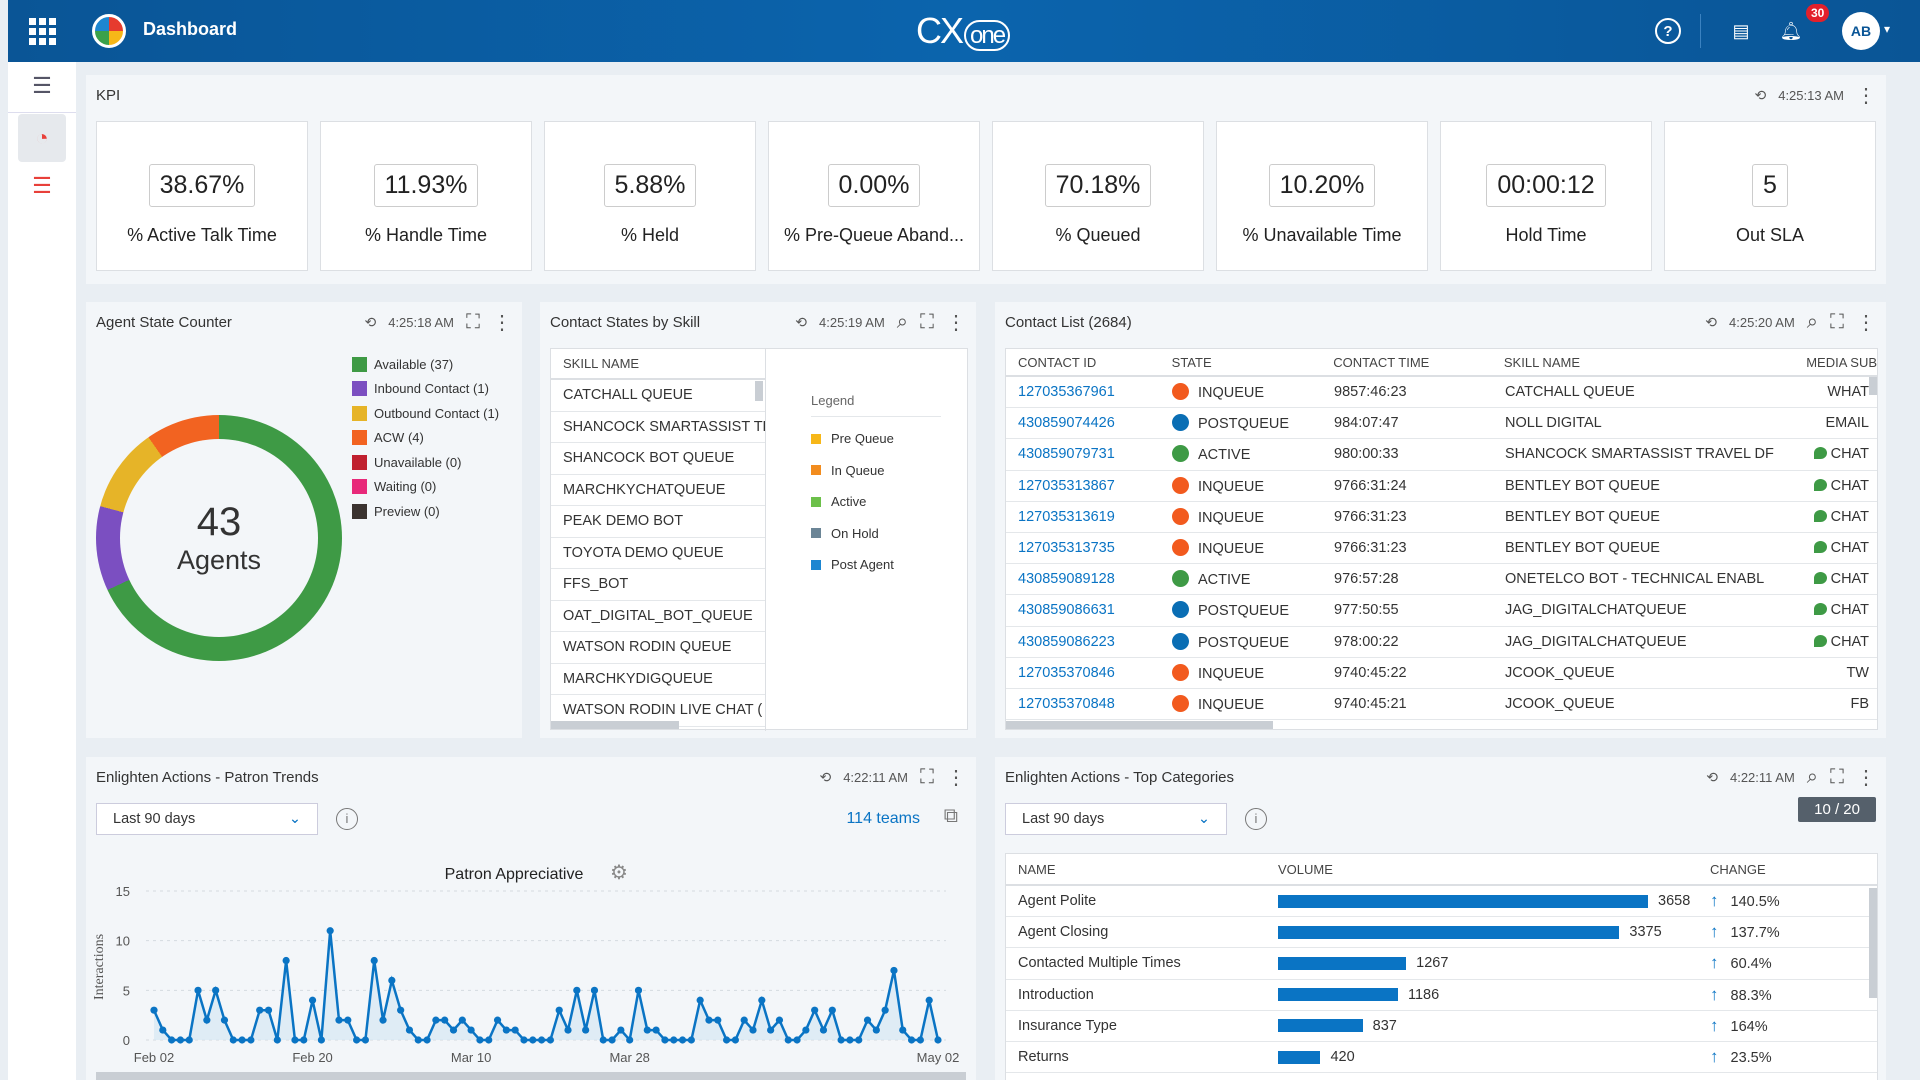  What do you see at coordinates (1541, 362) in the screenshot?
I see `column-header: SKILL NAME` at bounding box center [1541, 362].